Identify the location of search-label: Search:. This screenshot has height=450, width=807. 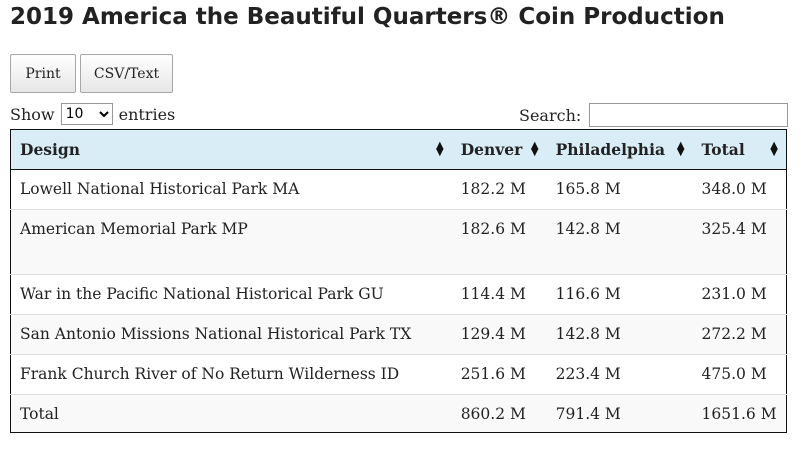
(550, 115).